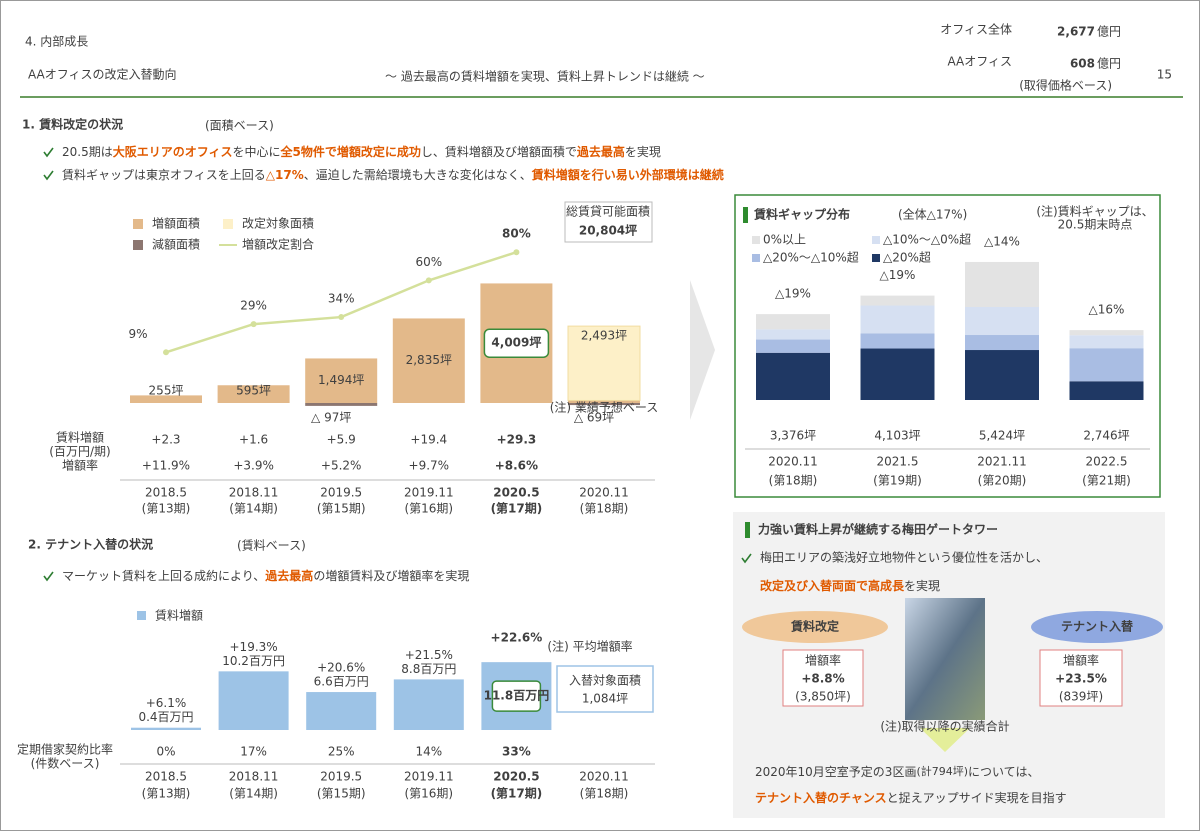 The height and width of the screenshot is (831, 1200). I want to click on row-value: +29.3, so click(517, 440).